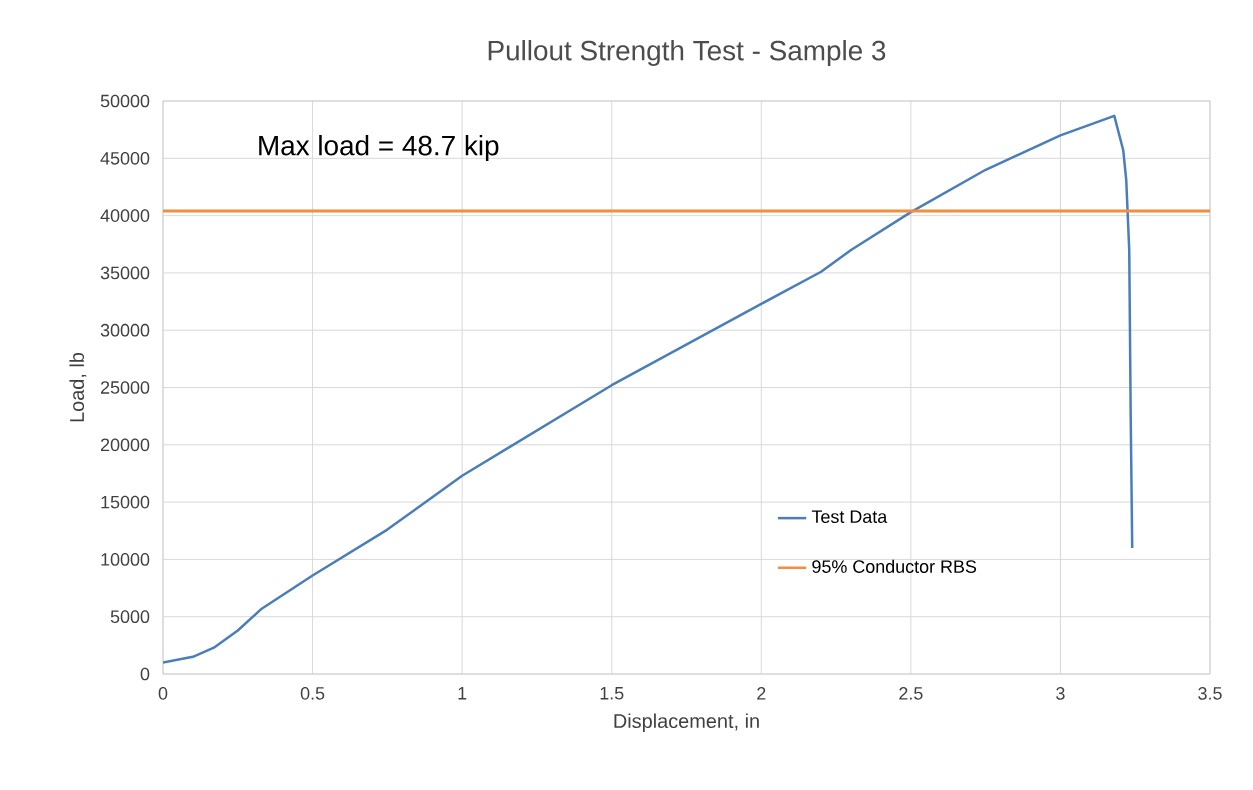 This screenshot has width=1253, height=790. What do you see at coordinates (78, 387) in the screenshot?
I see `y-axis-title: Load, lb` at bounding box center [78, 387].